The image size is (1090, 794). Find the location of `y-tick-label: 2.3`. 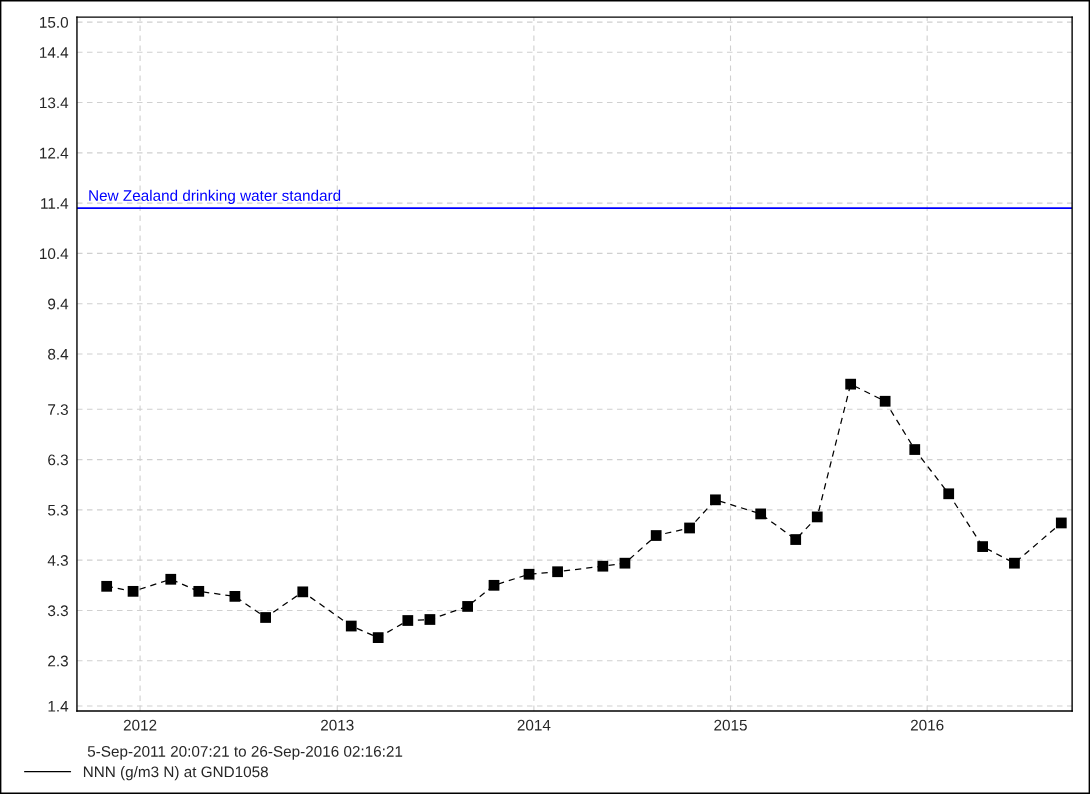

y-tick-label: 2.3 is located at coordinates (58, 661).